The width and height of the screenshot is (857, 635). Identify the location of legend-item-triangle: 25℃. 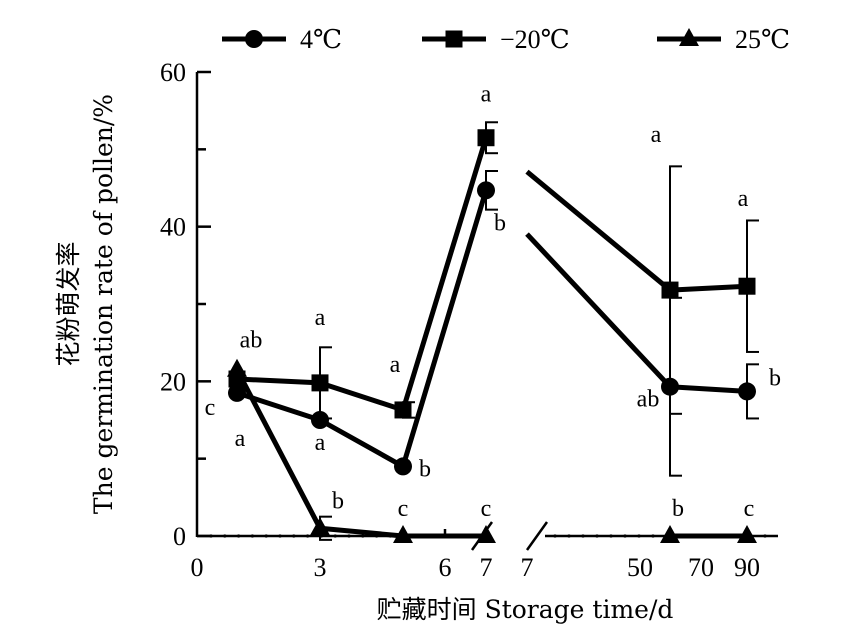
(723, 39).